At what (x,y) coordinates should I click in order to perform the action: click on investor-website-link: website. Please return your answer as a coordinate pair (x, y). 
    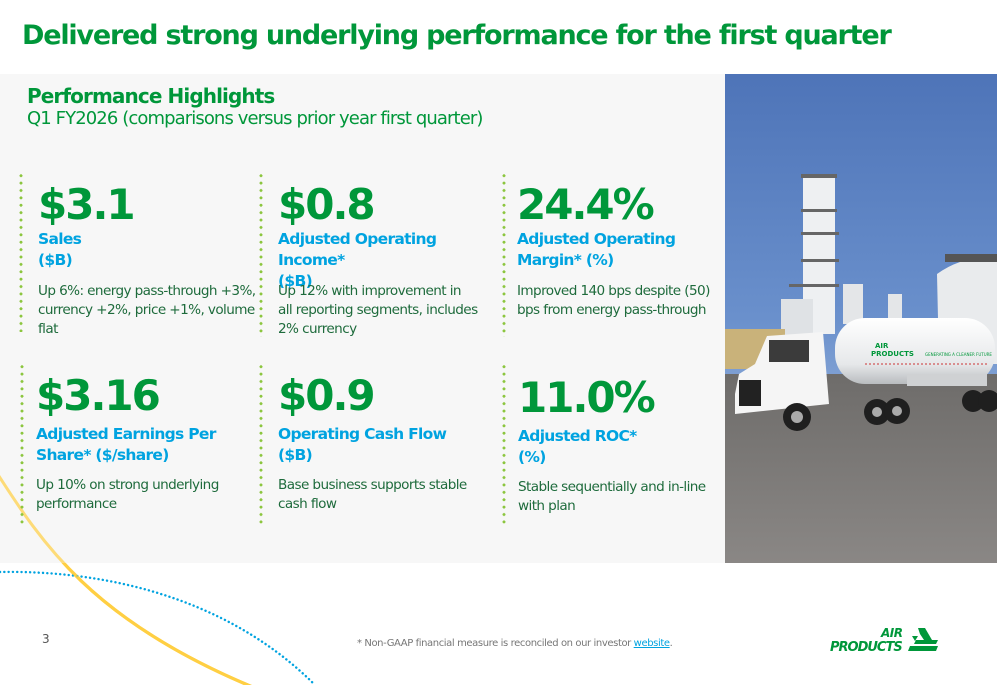
    Looking at the image, I should click on (651, 643).